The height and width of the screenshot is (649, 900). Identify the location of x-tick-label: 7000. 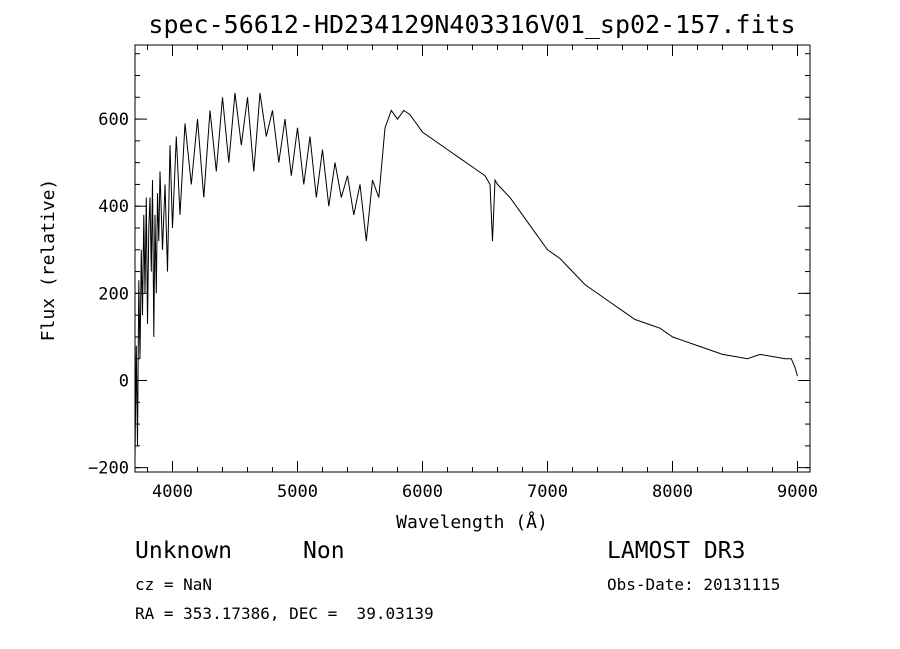
(547, 492).